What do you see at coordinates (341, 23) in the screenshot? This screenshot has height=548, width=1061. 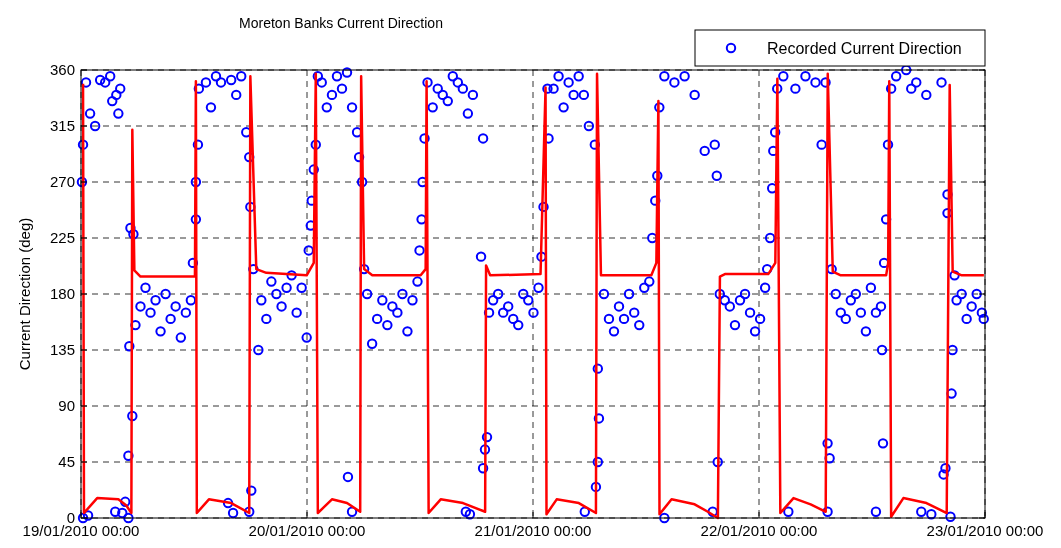 I see `chart-title: Moreton Banks Current Direction` at bounding box center [341, 23].